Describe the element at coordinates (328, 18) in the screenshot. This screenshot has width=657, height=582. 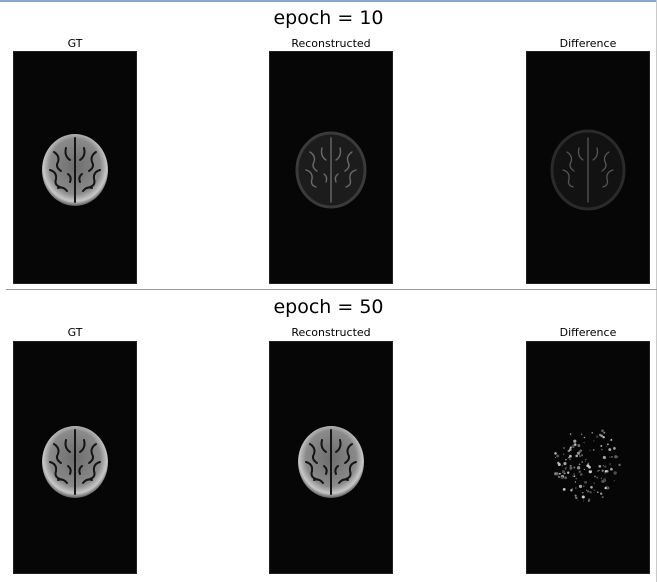
I see `figure-title-epoch-10: epoch = 10` at that location.